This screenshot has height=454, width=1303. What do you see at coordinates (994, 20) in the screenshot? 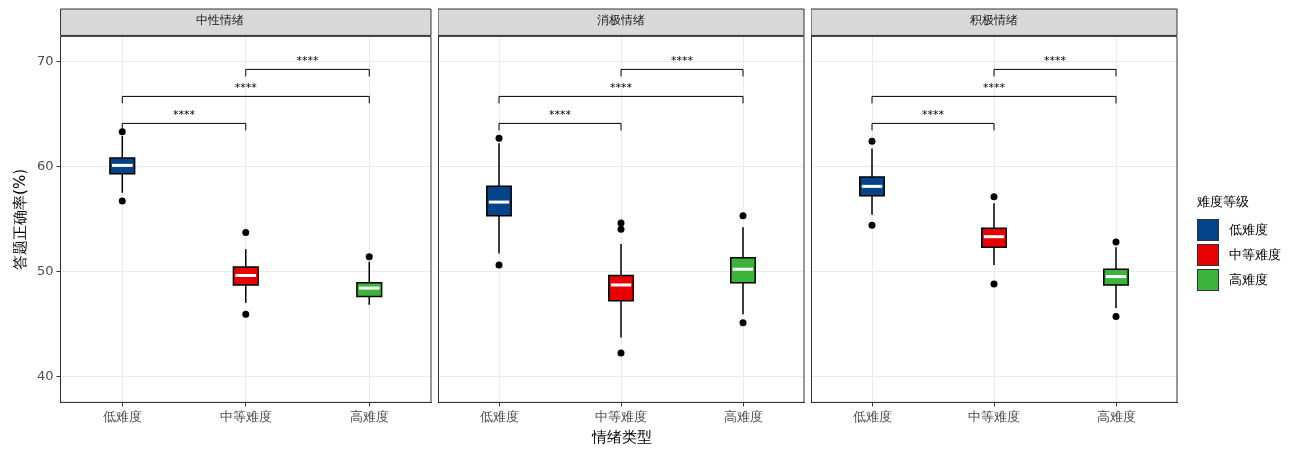
I see `chart-title: 积极情绪` at bounding box center [994, 20].